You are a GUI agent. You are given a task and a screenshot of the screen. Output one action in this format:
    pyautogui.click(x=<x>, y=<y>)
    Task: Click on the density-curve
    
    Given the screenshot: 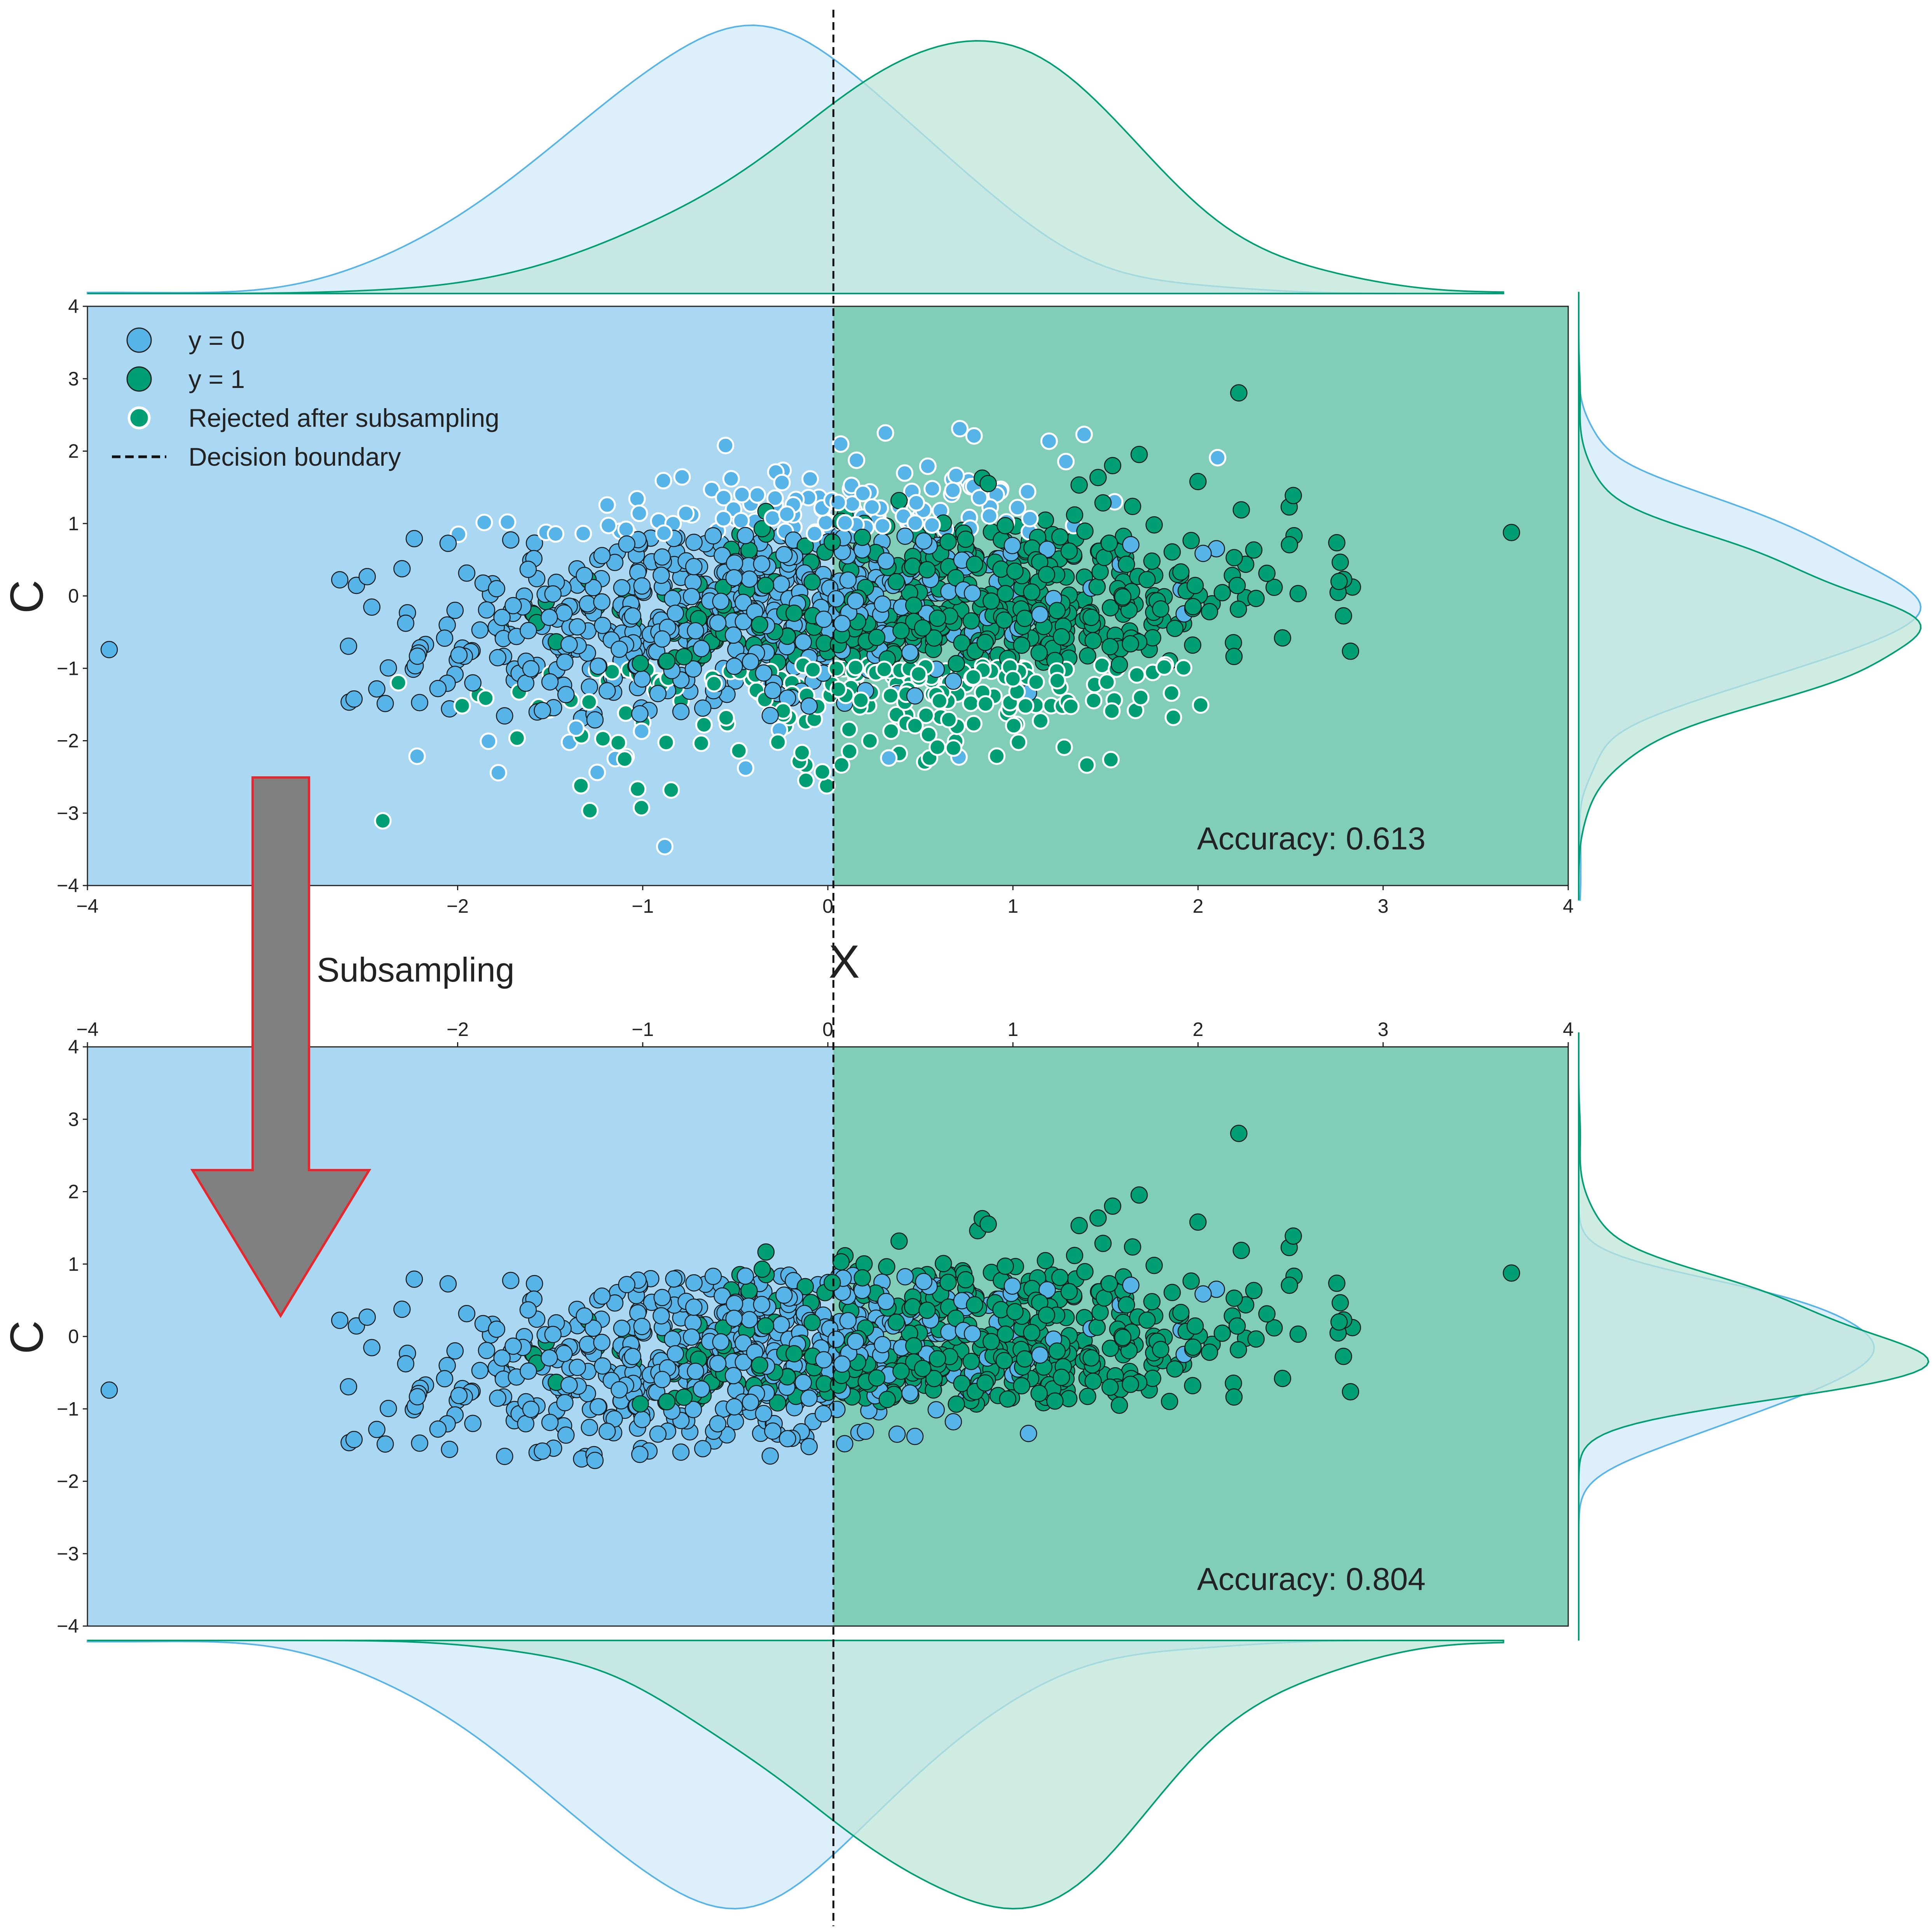 What is the action you would take?
    pyautogui.click(x=1754, y=1336)
    